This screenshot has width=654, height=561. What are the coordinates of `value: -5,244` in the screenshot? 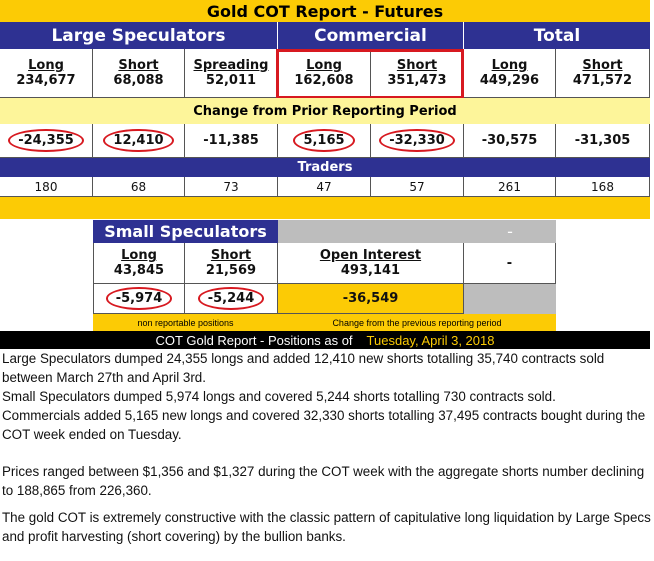 It's located at (231, 298).